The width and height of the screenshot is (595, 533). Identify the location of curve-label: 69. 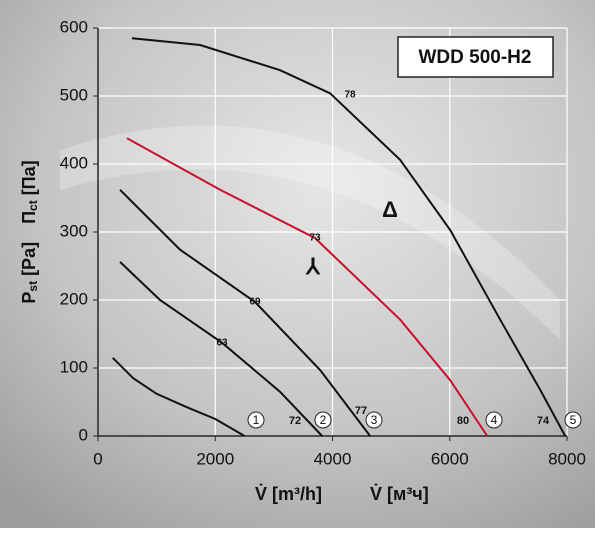
(255, 302).